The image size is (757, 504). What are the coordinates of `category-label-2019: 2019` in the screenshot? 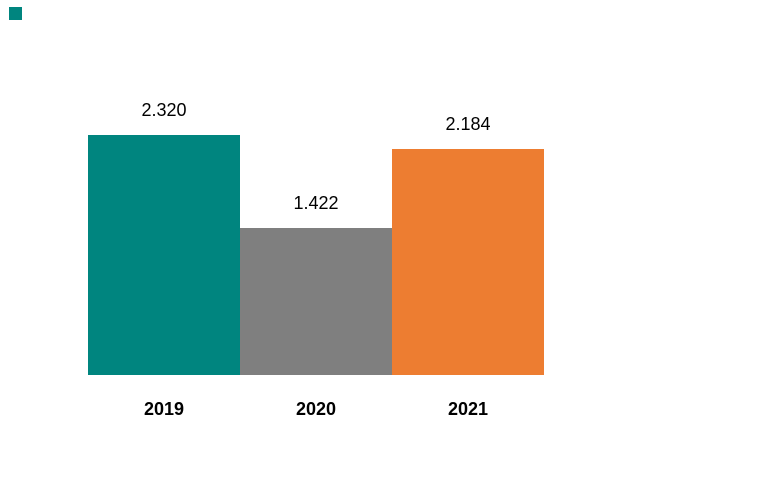 It's located at (164, 409).